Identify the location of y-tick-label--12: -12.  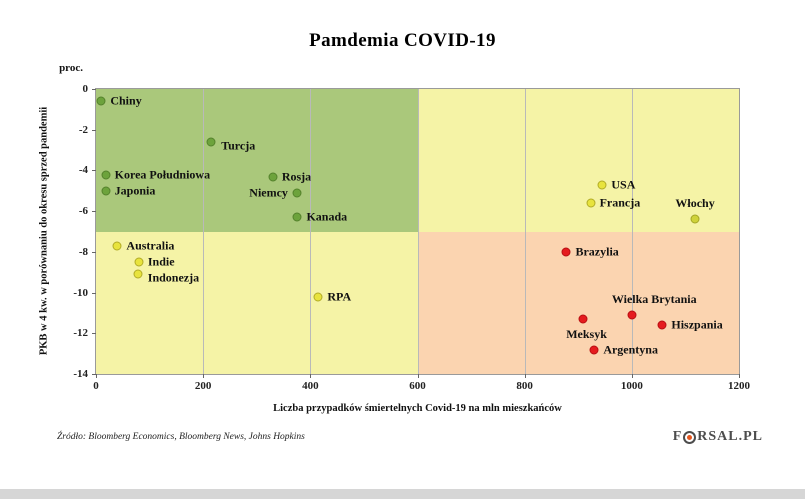
(80, 333).